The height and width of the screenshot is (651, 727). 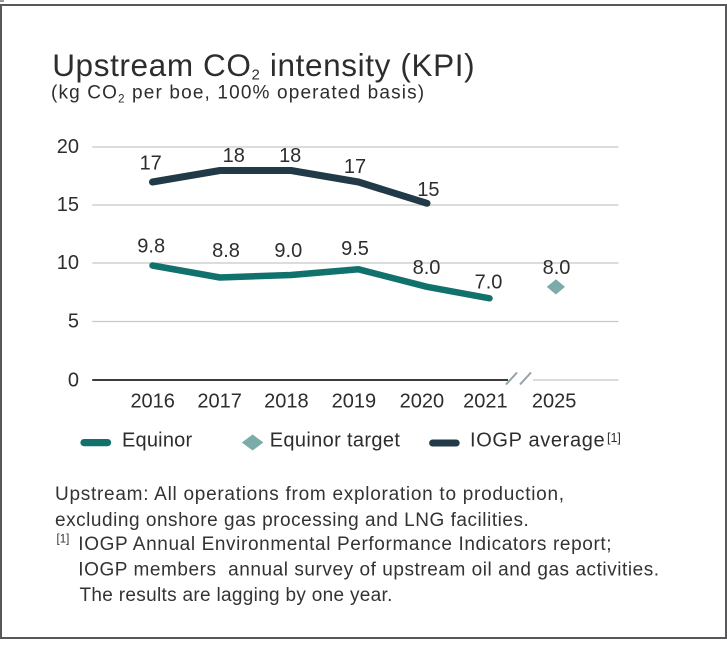 What do you see at coordinates (537, 441) in the screenshot?
I see `svg-text: IOGP average` at bounding box center [537, 441].